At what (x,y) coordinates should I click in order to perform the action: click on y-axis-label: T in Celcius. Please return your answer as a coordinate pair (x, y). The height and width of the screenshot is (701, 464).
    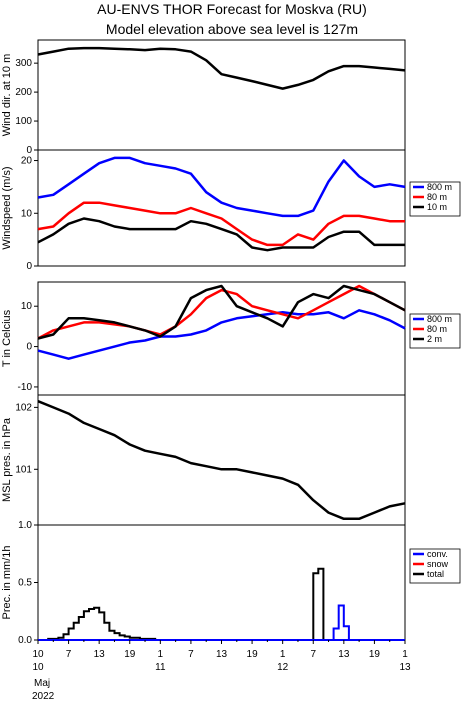
    Looking at the image, I should click on (7, 338).